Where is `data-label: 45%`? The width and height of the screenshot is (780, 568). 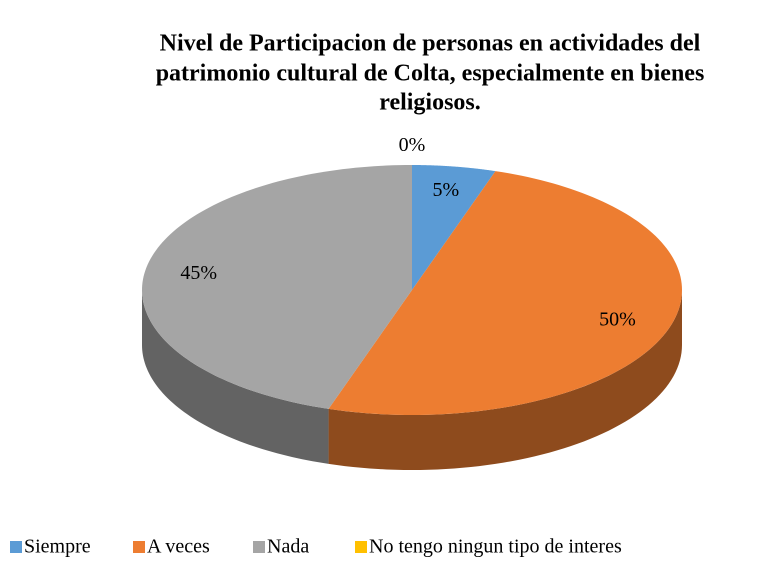
data-label: 45% is located at coordinates (198, 273).